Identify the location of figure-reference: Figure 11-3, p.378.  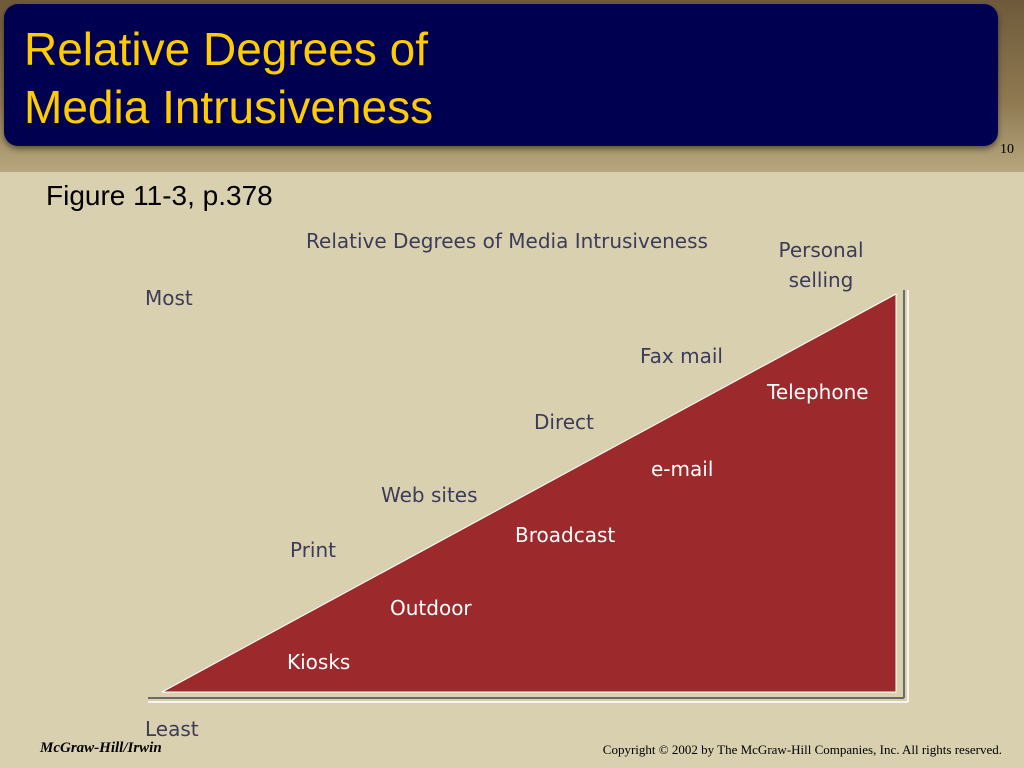
(159, 195).